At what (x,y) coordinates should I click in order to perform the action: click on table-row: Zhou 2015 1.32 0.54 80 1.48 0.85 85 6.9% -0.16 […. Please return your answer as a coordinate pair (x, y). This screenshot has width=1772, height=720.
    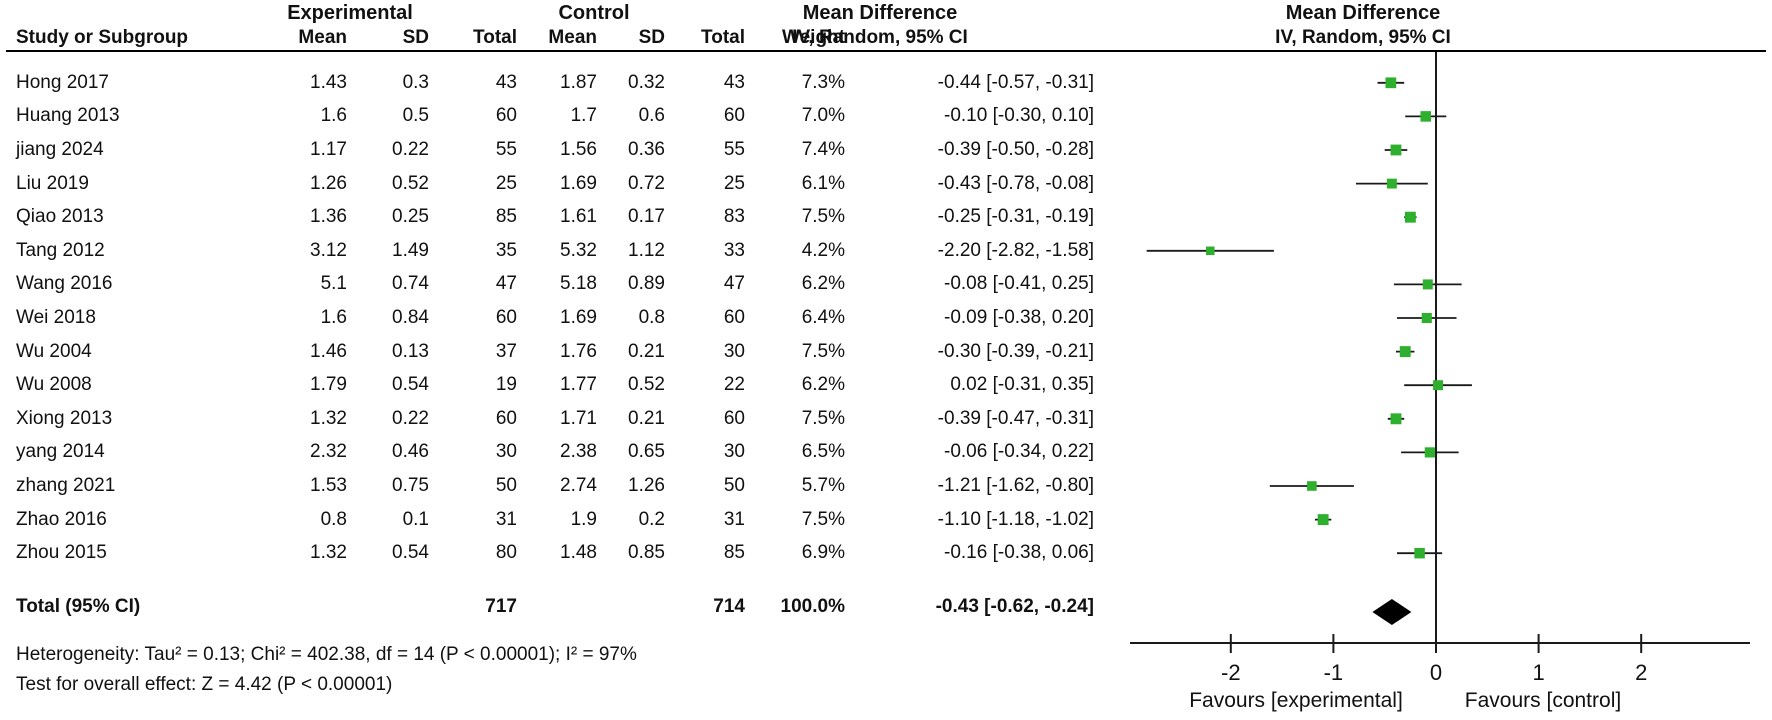
    Looking at the image, I should click on (548, 553).